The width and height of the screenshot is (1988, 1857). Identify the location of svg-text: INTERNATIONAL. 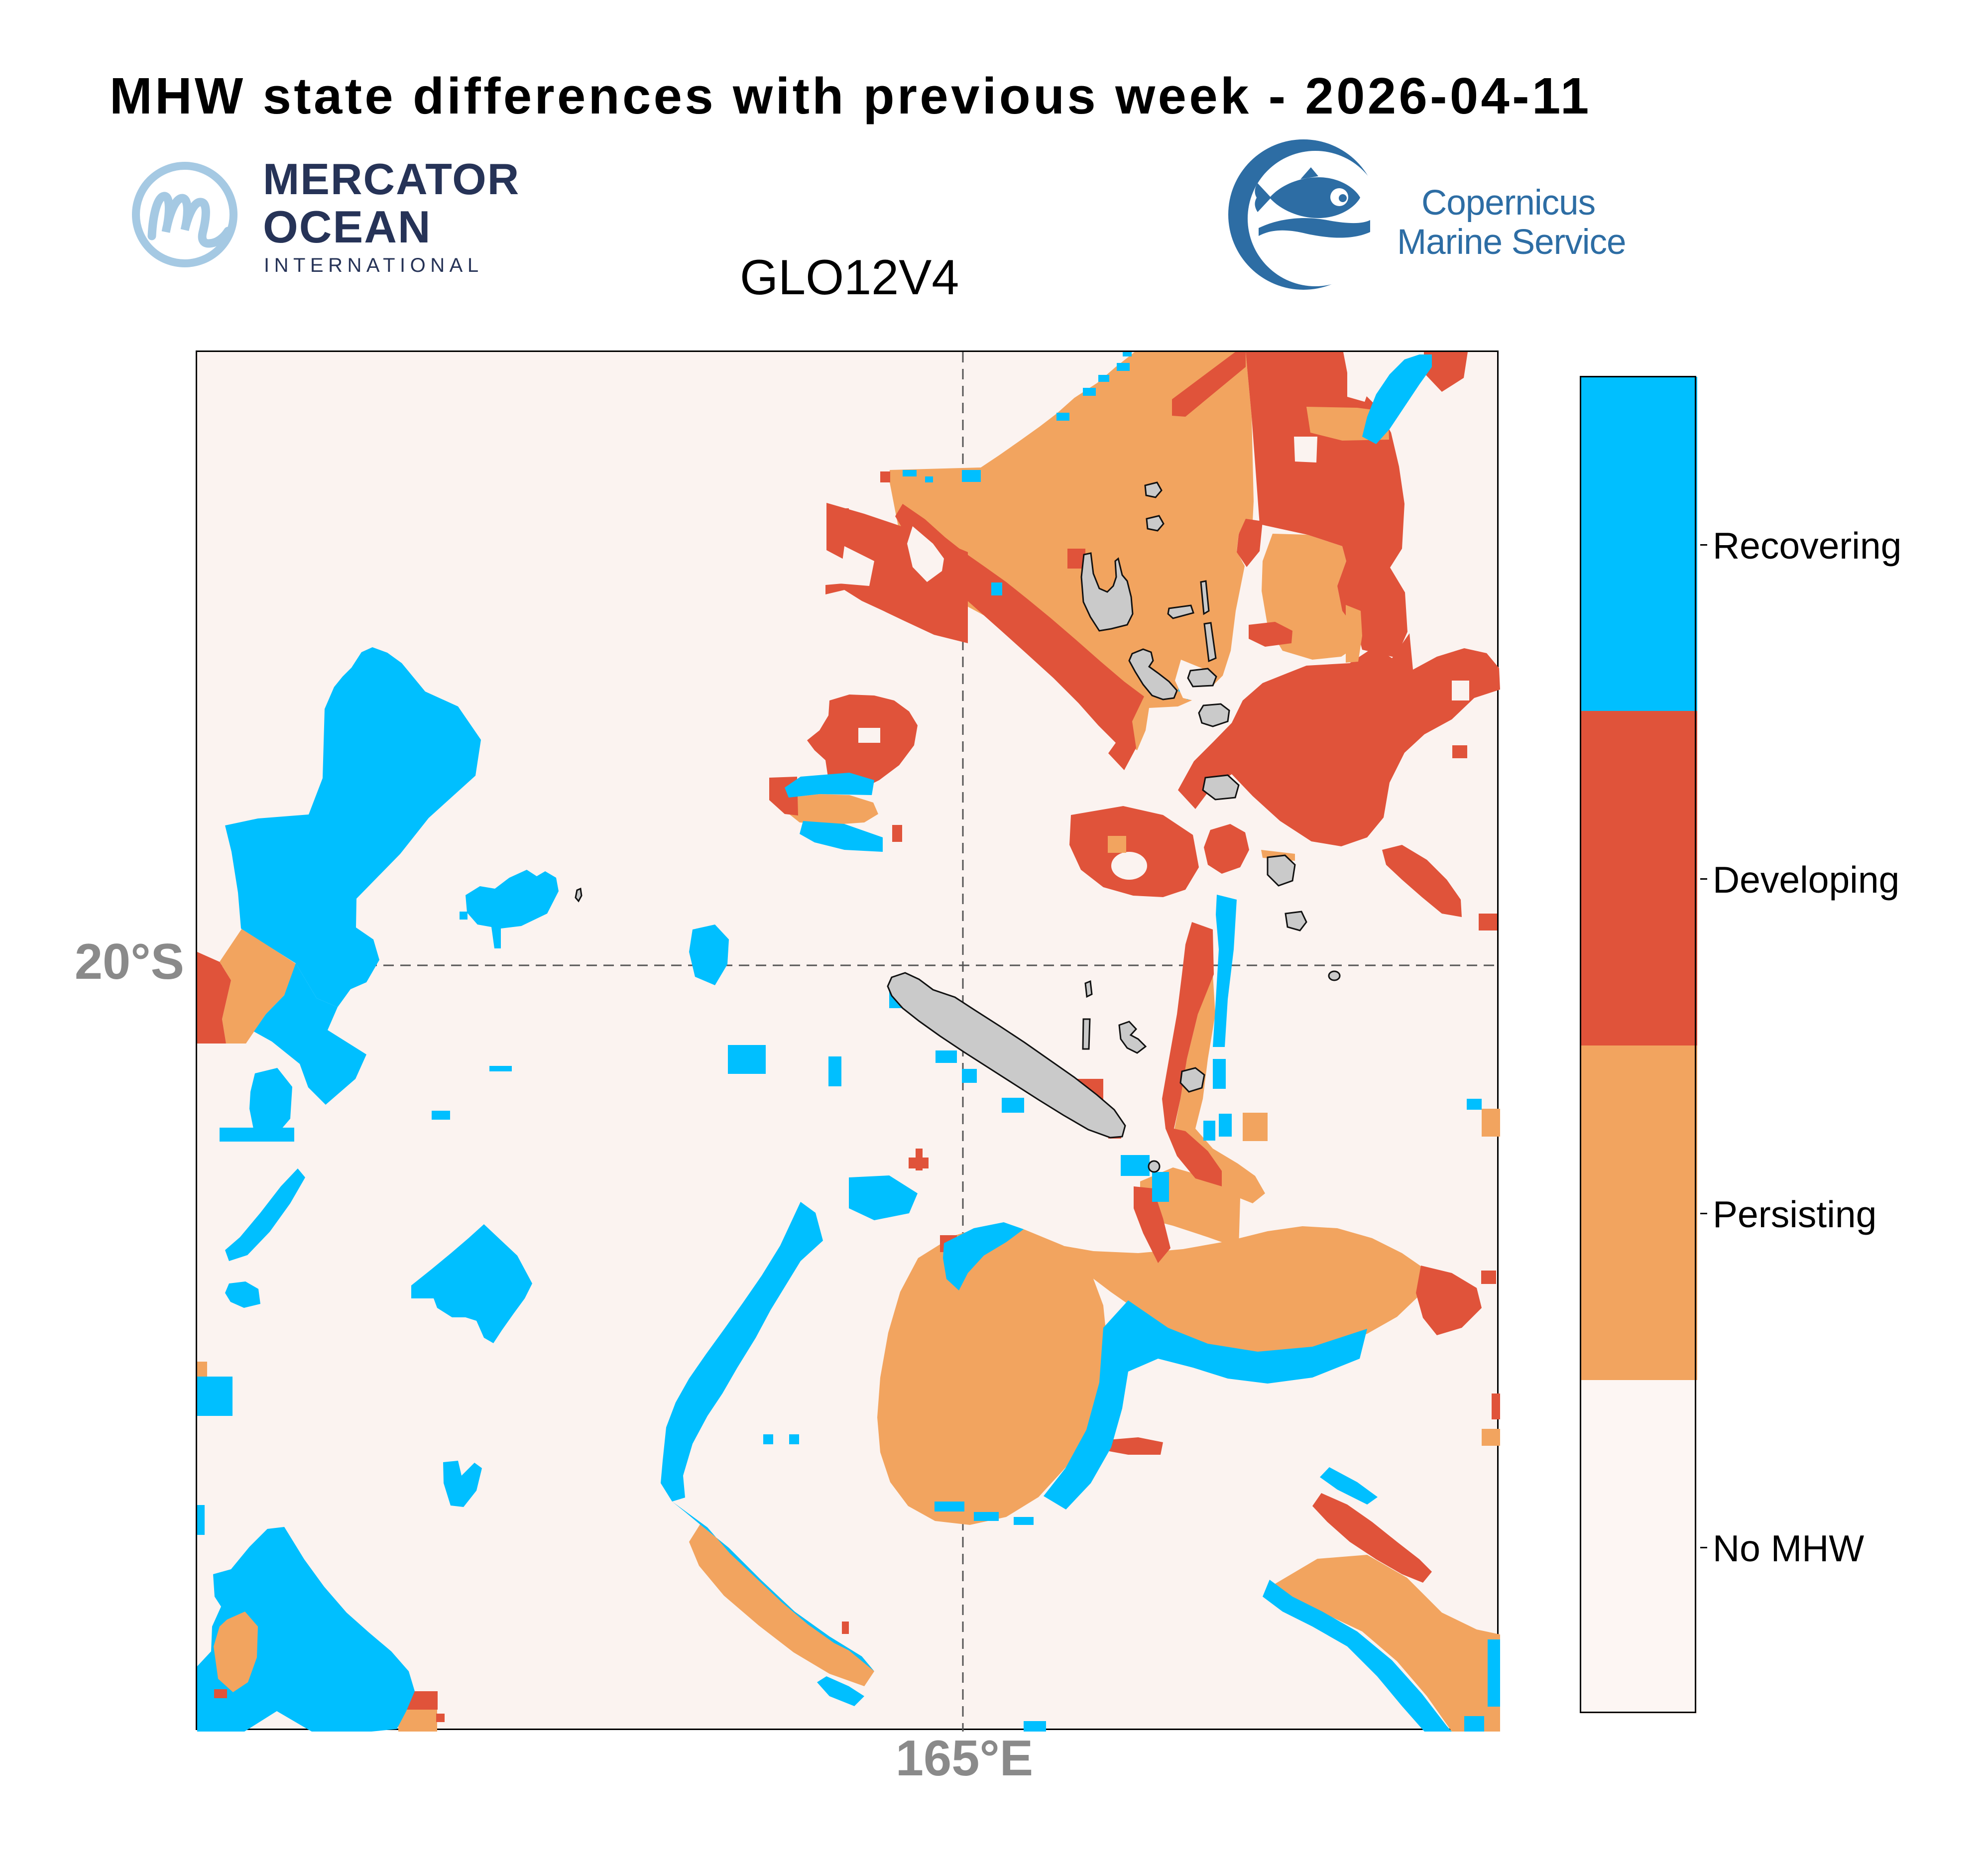
(374, 265).